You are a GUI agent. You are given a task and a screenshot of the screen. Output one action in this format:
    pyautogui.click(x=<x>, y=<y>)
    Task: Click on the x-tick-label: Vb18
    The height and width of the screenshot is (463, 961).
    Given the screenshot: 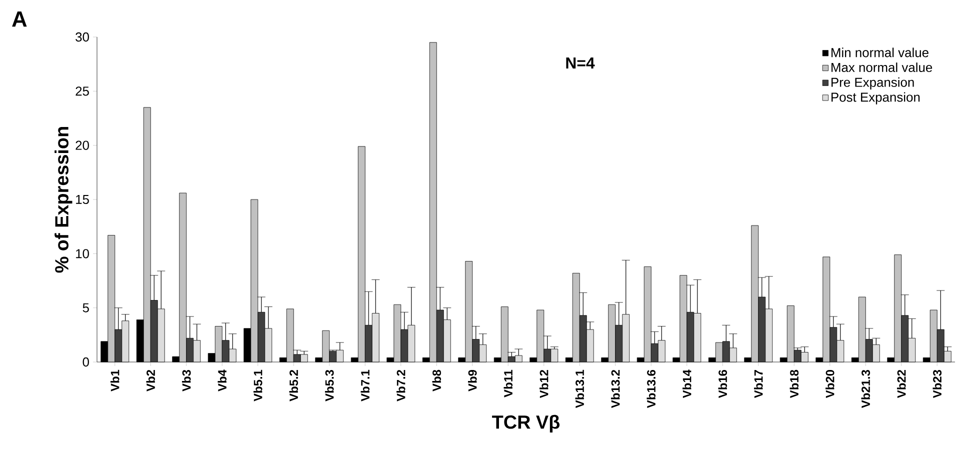 What is the action you would take?
    pyautogui.click(x=794, y=384)
    